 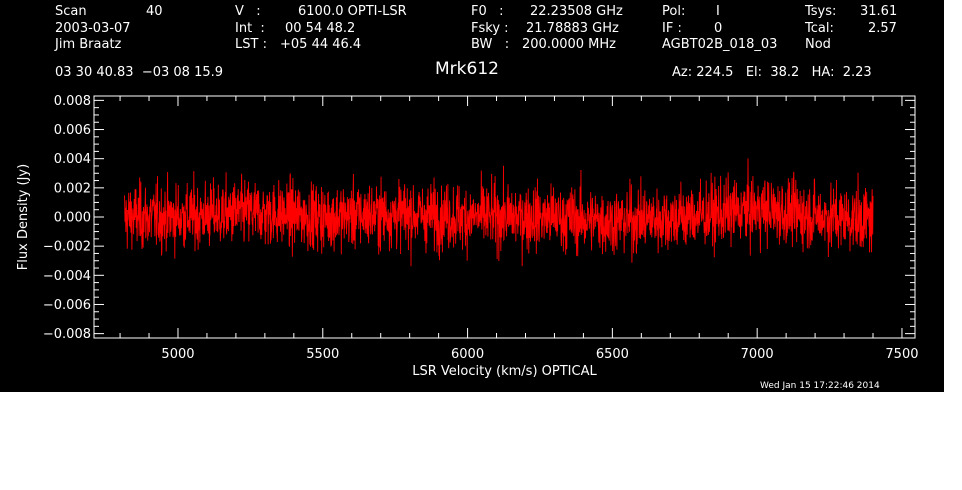 I want to click on velocity-value: 6100.0 OPTI-LSR, so click(x=352, y=11).